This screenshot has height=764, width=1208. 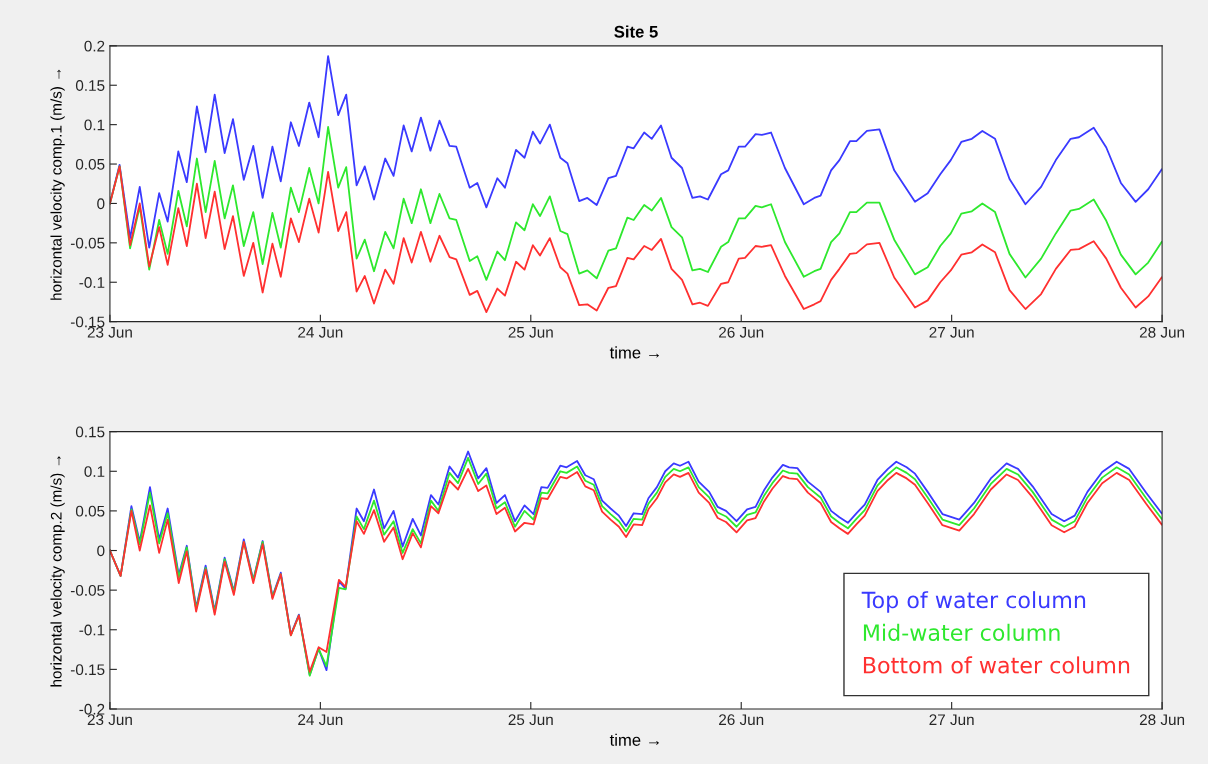 I want to click on text: Mid-water column, so click(x=961, y=632).